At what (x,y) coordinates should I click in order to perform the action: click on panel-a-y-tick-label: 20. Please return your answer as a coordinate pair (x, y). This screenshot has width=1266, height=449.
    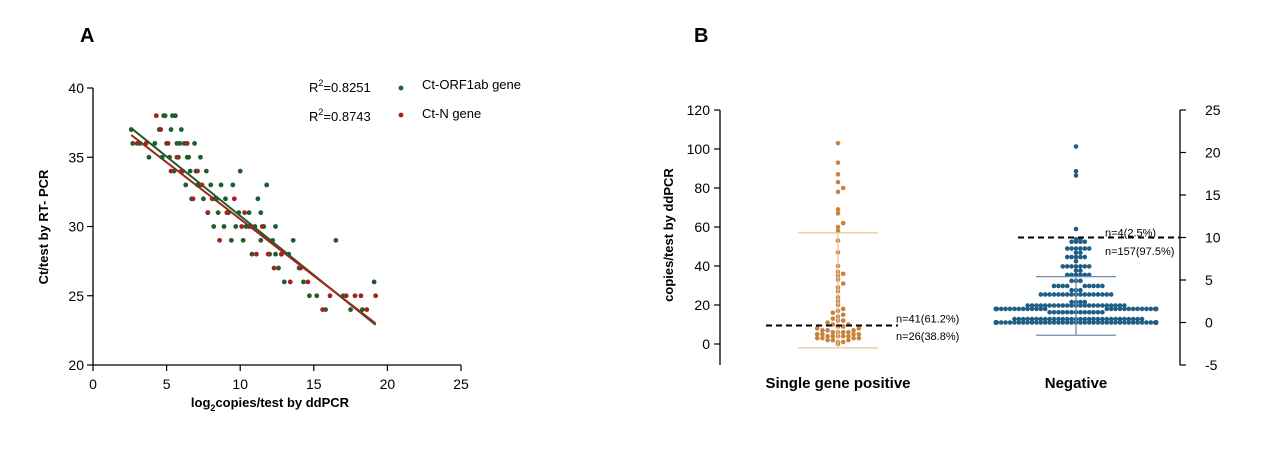
    Looking at the image, I should click on (76, 365).